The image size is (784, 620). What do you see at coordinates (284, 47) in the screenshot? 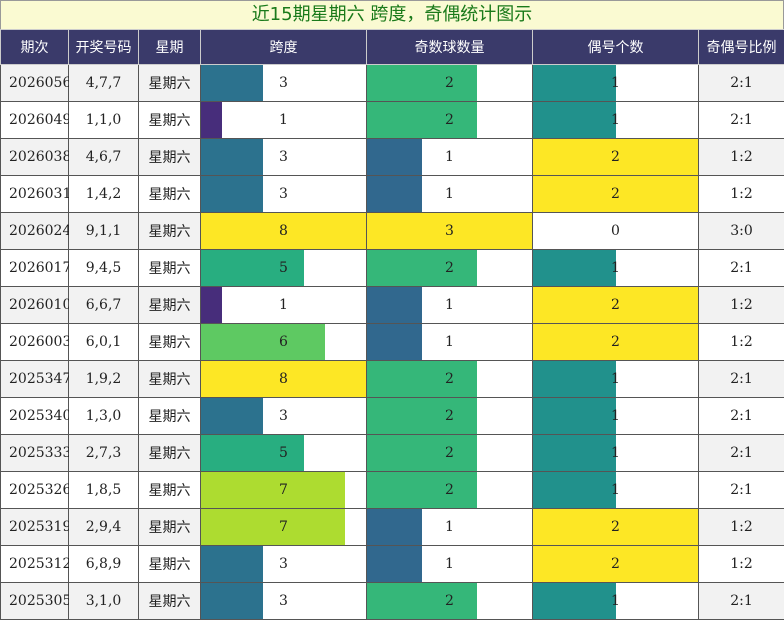
I see `header-span: 跨度` at bounding box center [284, 47].